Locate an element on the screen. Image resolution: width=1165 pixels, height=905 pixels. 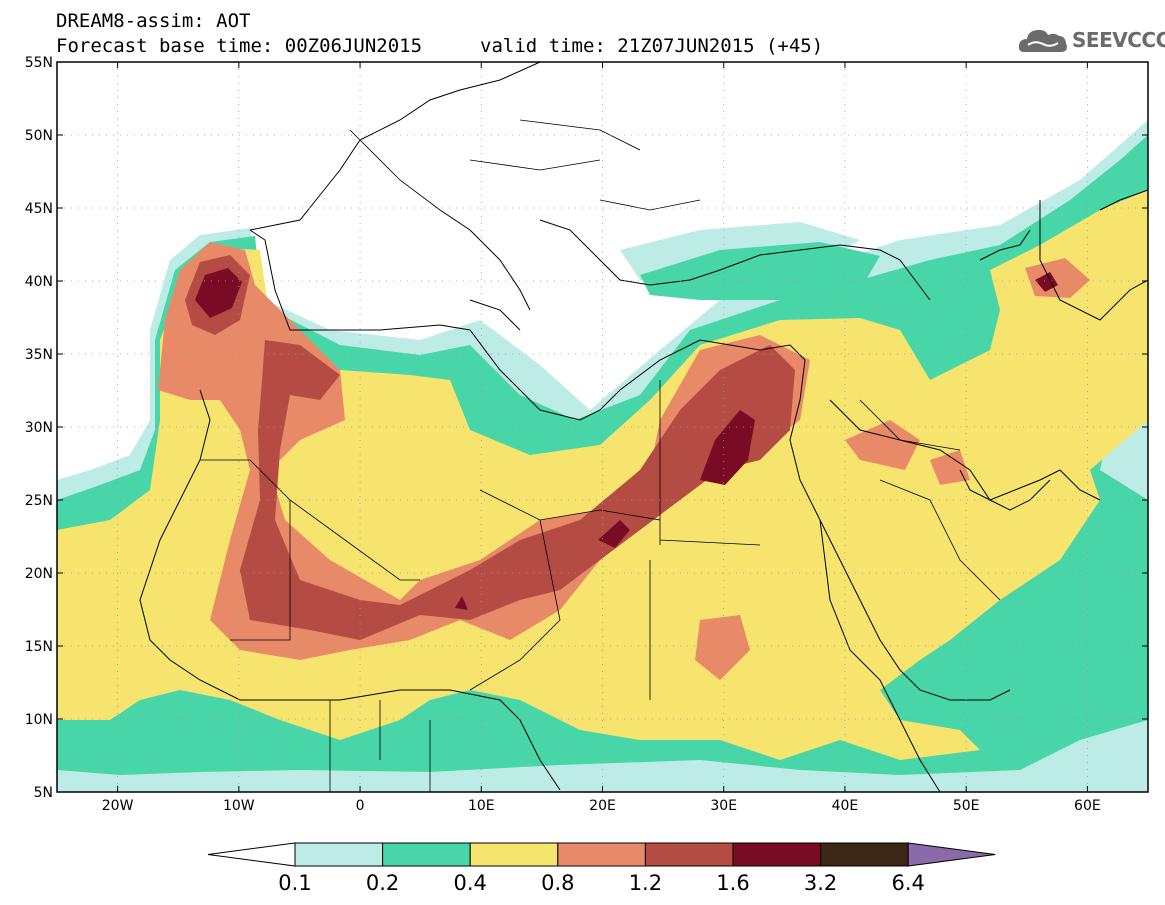
colorbar-level-label: 6.4 is located at coordinates (907, 883).